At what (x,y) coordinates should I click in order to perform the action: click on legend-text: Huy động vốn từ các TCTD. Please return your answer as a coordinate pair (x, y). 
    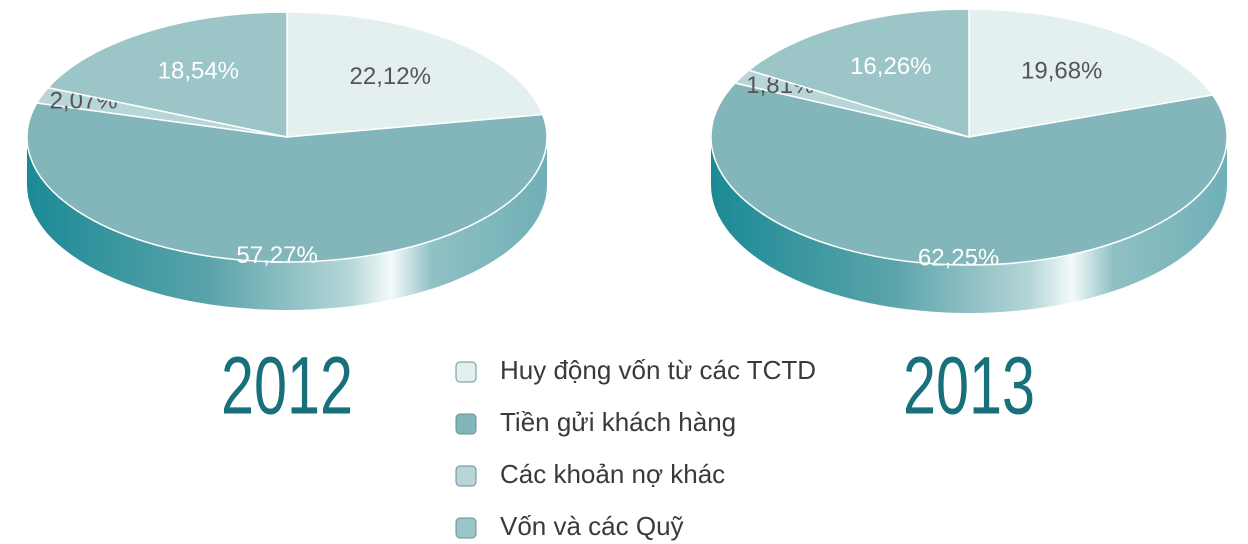
    Looking at the image, I should click on (658, 370).